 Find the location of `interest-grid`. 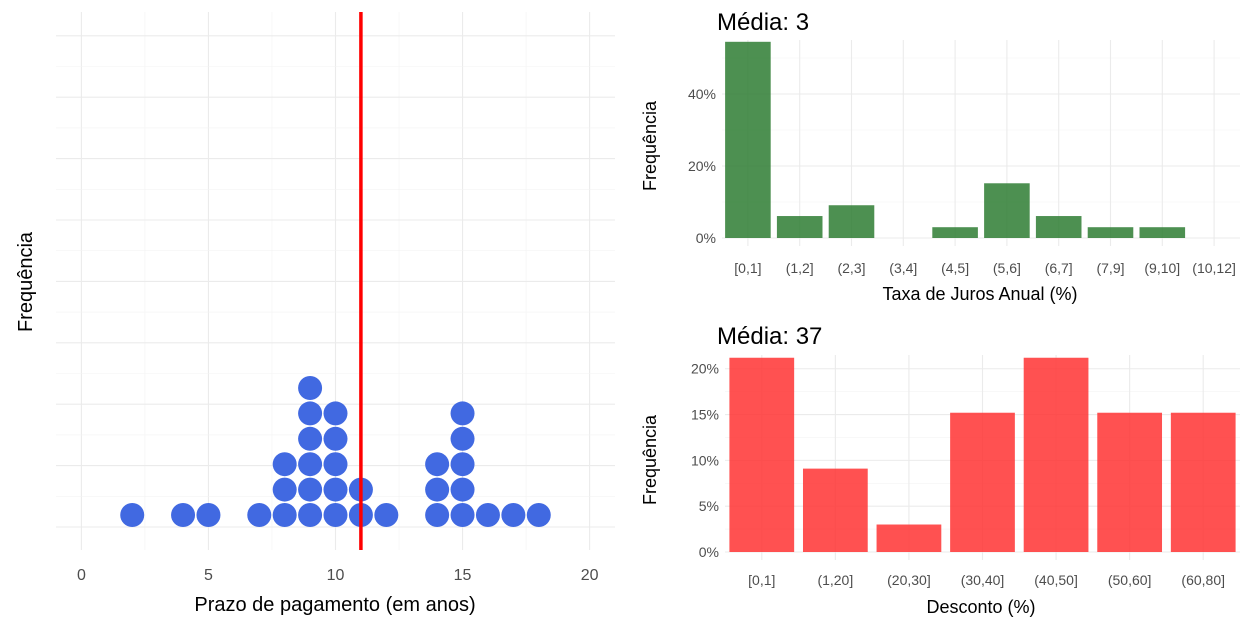

interest-grid is located at coordinates (981, 143).